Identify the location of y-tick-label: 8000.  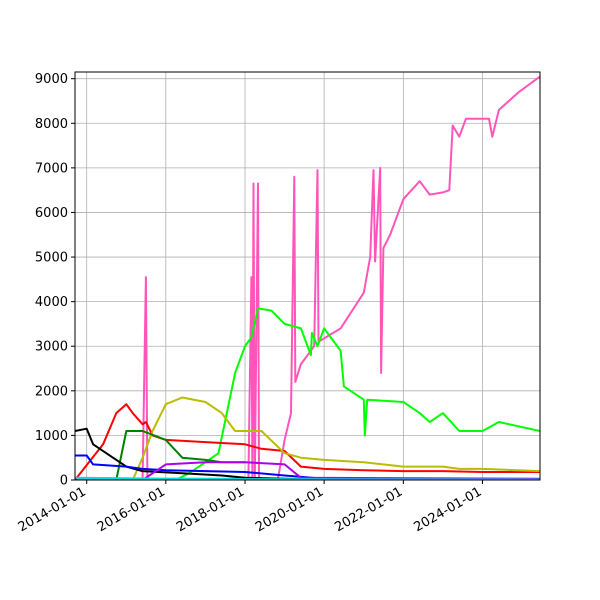
(51, 124).